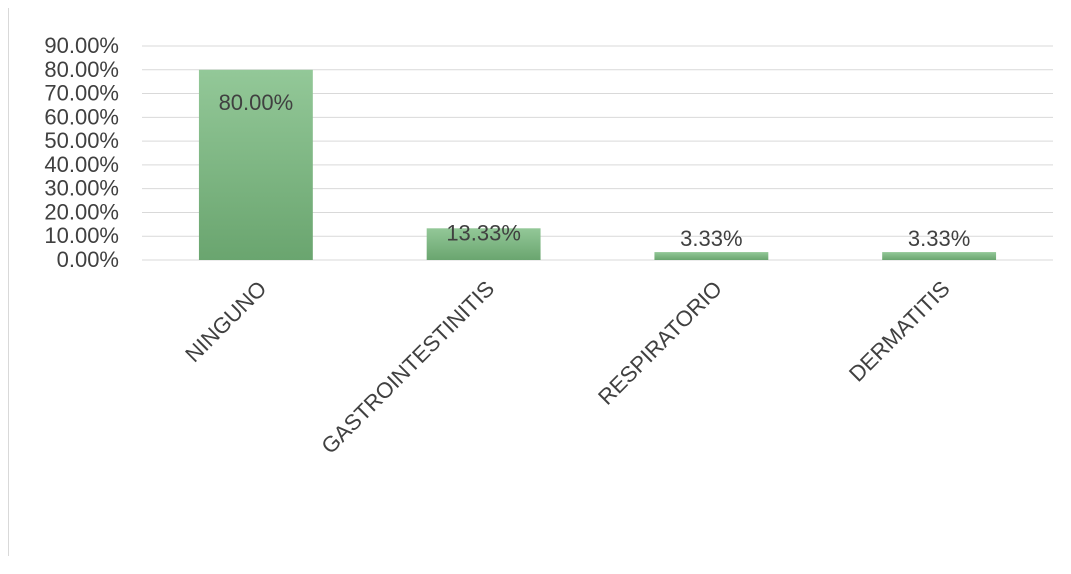 The height and width of the screenshot is (574, 1071). I want to click on data-label: 13.33%, so click(483, 232).